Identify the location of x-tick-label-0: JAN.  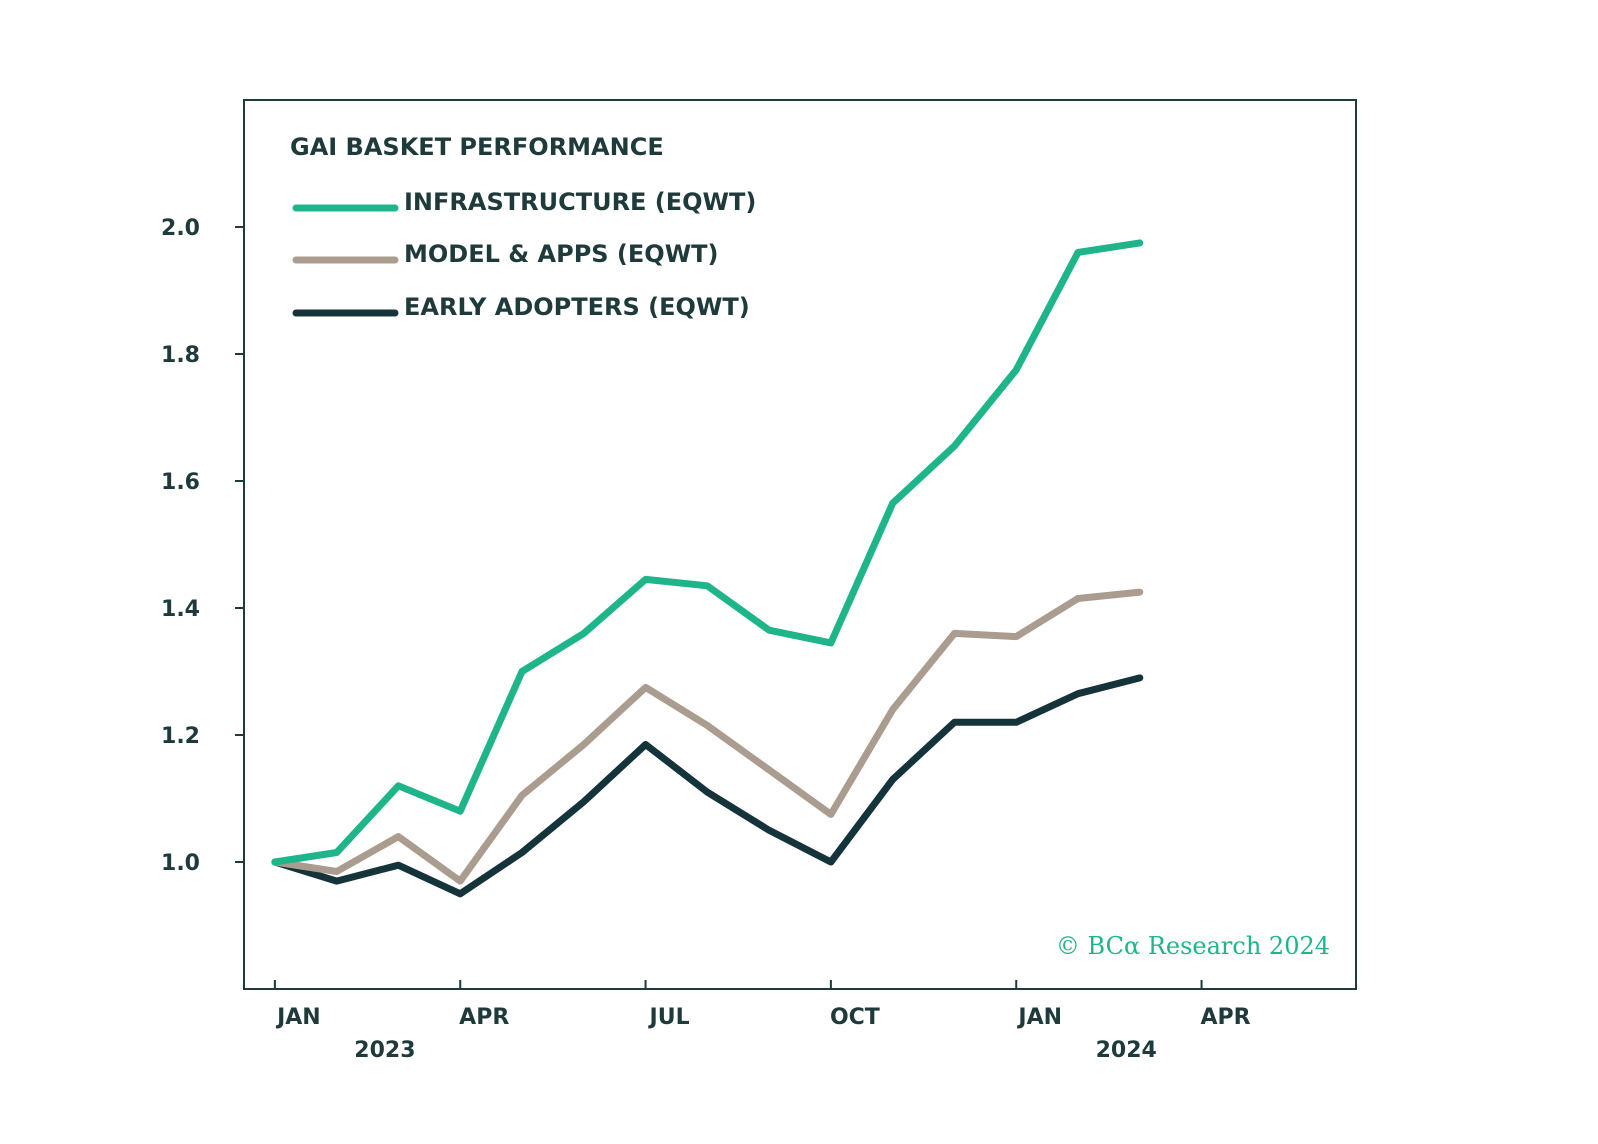
(298, 1017).